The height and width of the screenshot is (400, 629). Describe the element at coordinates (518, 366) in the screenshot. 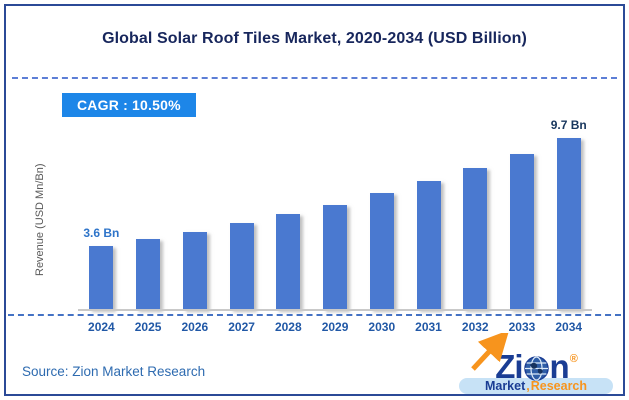

I see `logo-letter-i: i` at that location.